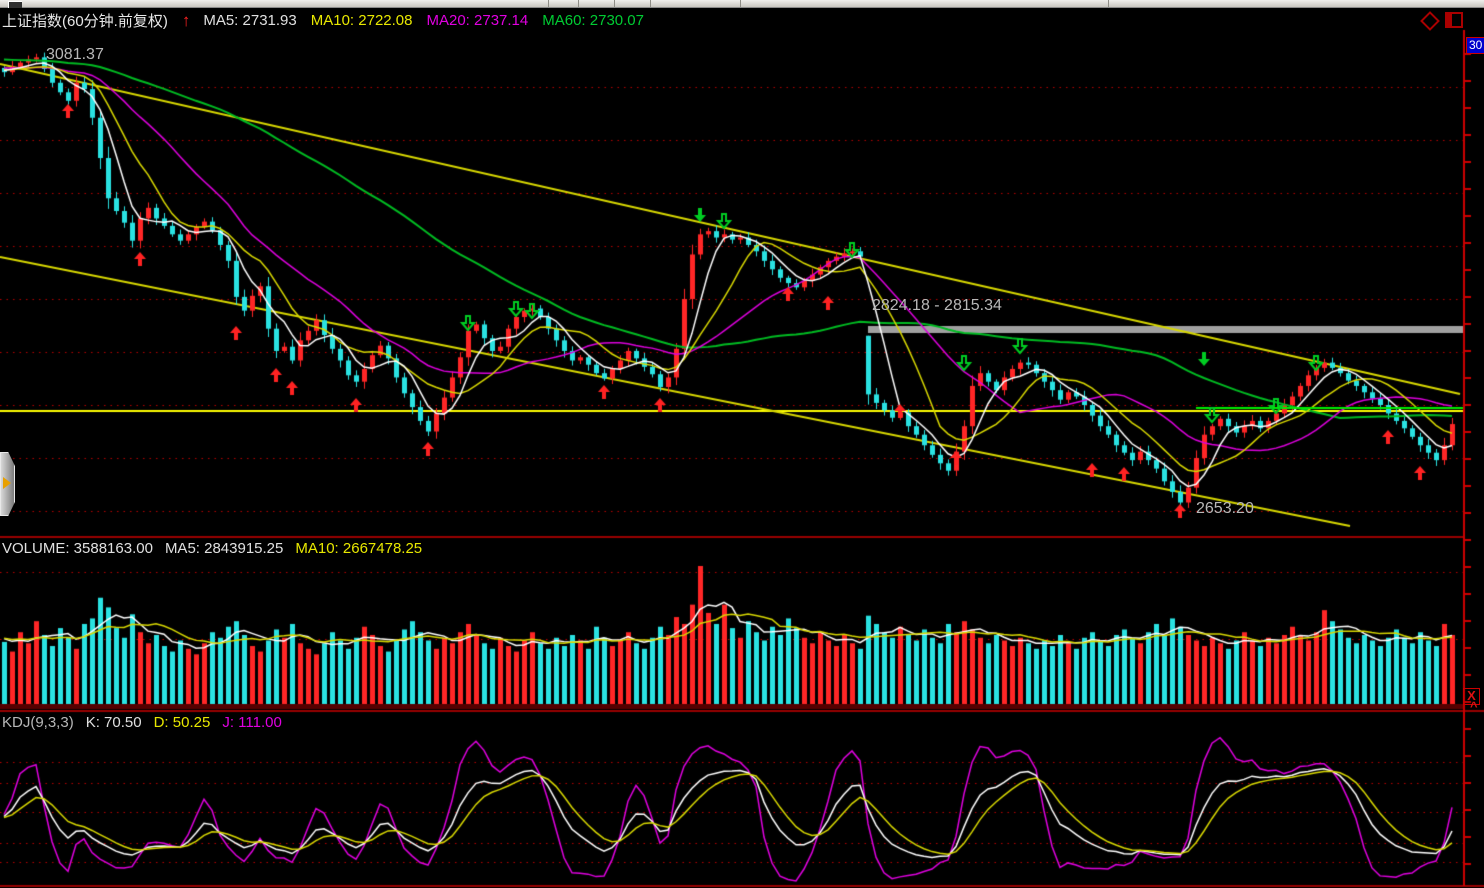  I want to click on low-price-label: 2653.20, so click(1225, 508).